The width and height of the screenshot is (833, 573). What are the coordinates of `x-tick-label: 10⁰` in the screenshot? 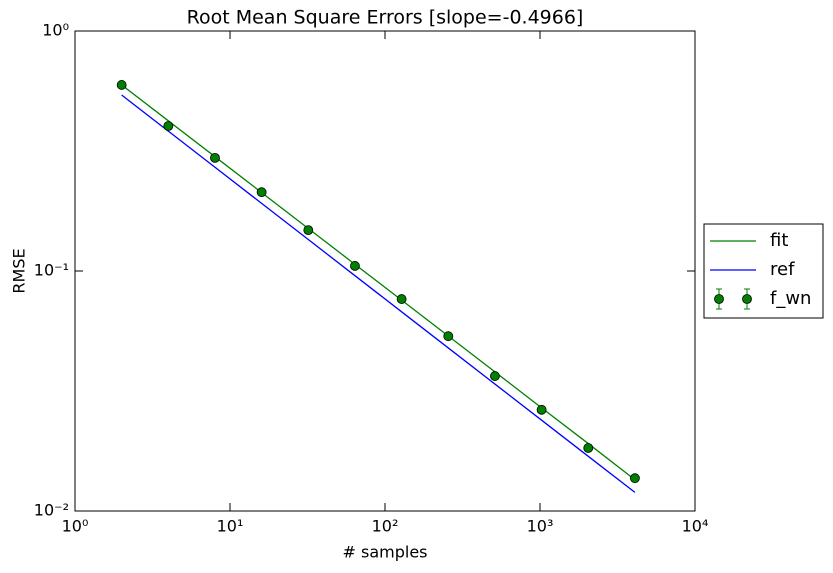 It's located at (75, 526).